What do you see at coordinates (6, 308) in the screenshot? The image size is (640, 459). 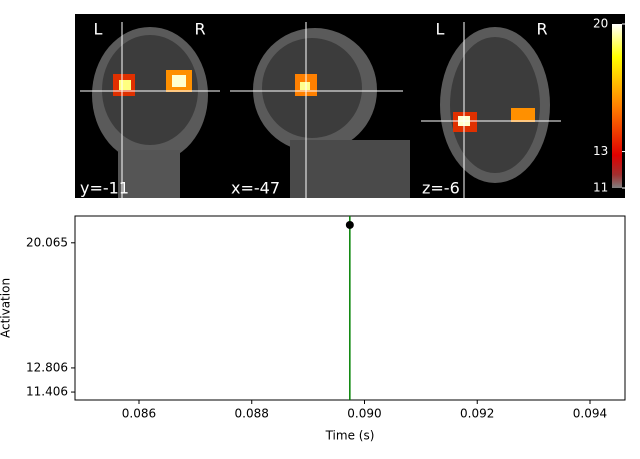 I see `y-axis-label: Activation` at bounding box center [6, 308].